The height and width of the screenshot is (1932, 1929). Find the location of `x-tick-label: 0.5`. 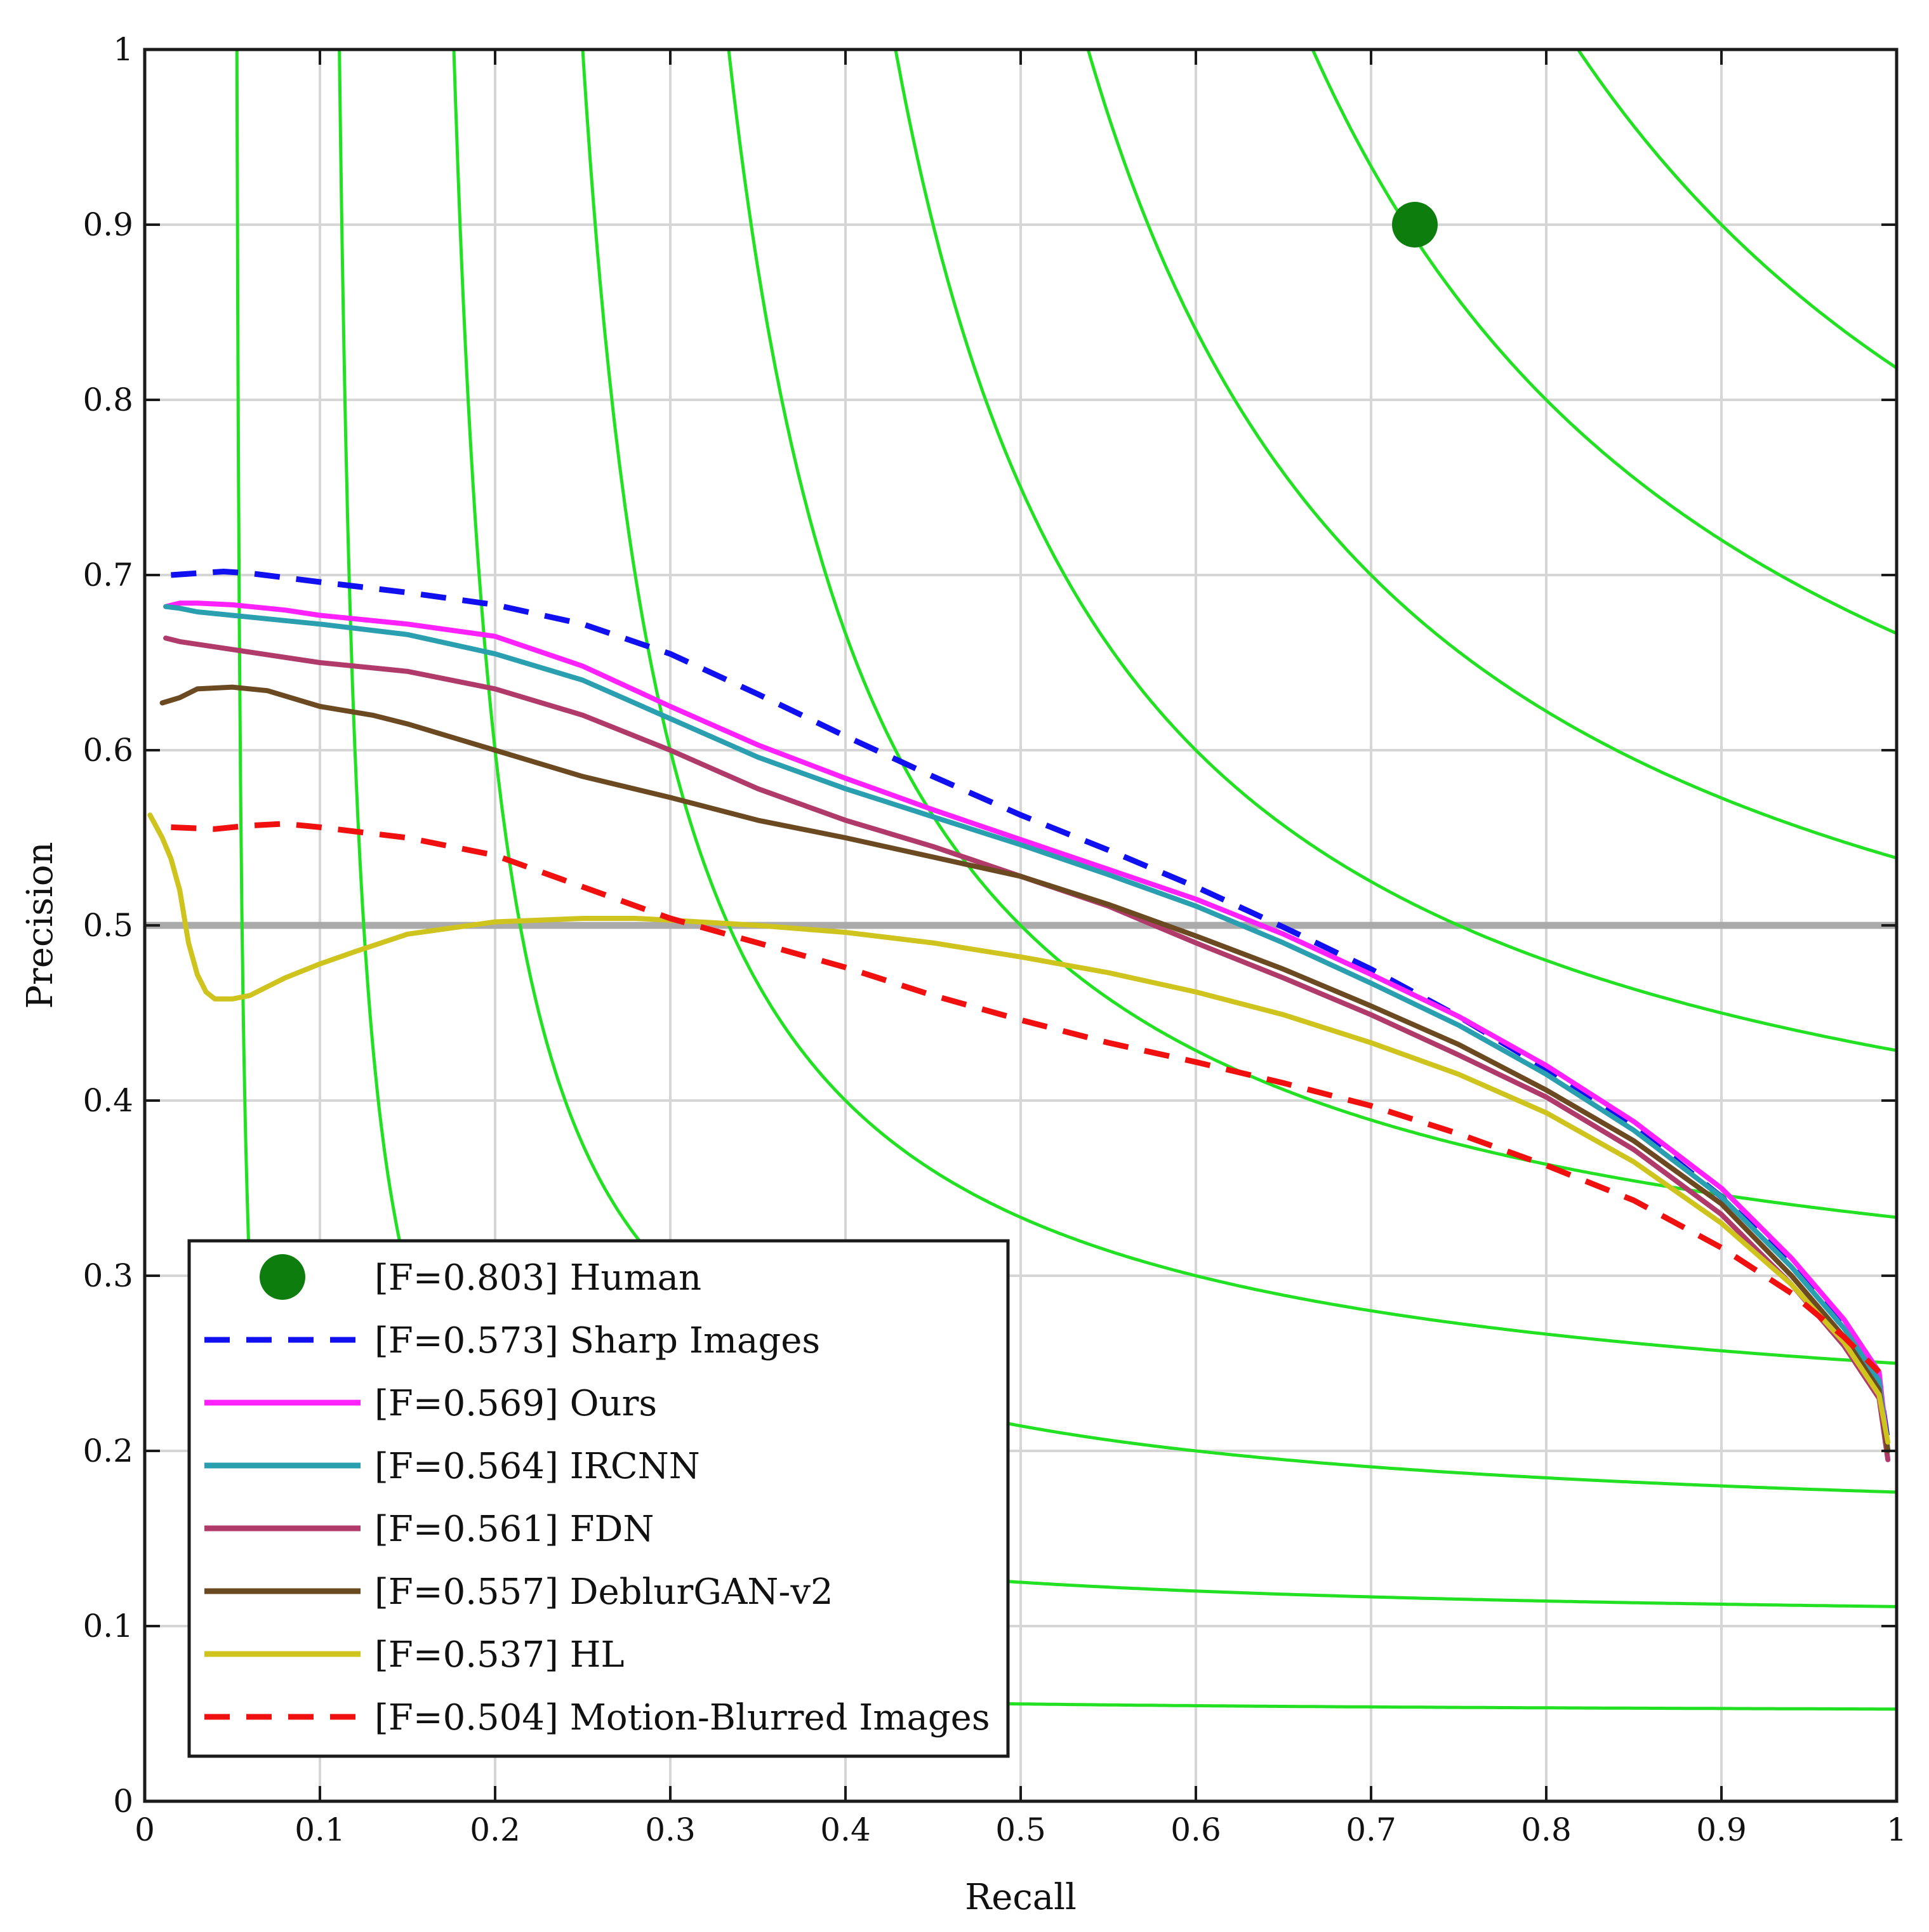

x-tick-label: 0.5 is located at coordinates (1021, 1829).